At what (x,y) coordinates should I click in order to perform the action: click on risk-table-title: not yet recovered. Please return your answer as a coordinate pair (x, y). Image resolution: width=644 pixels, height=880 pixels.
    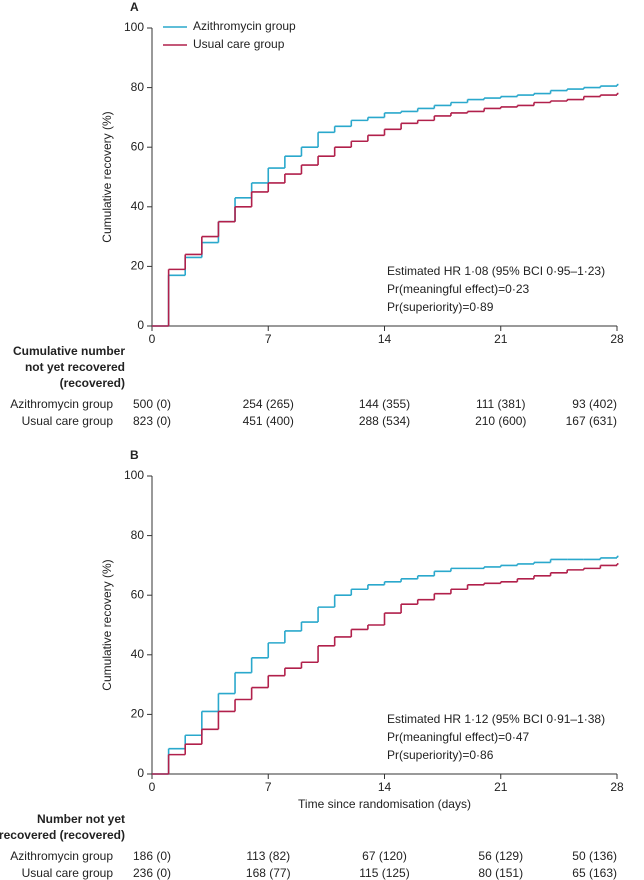
    Looking at the image, I should click on (75, 367).